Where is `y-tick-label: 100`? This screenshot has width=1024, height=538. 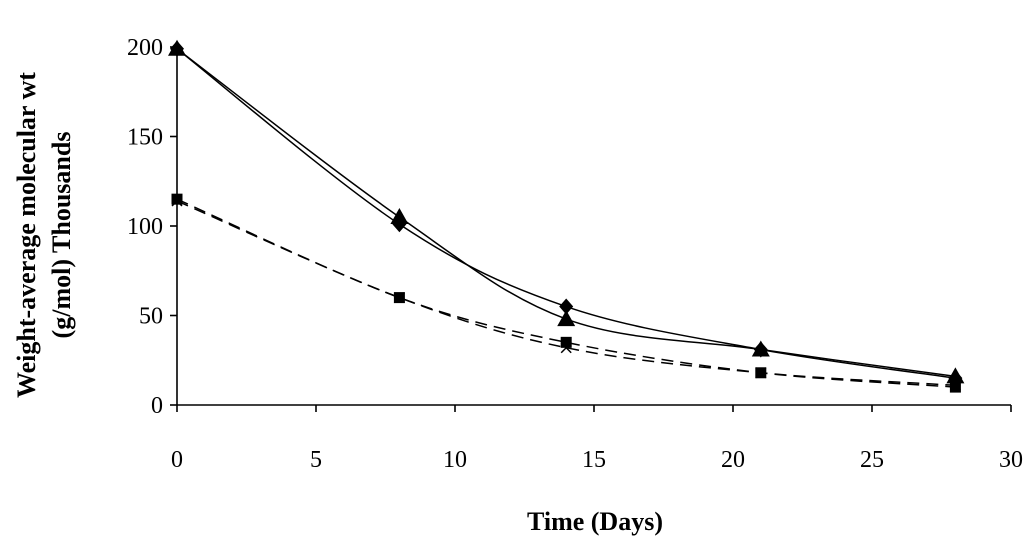
y-tick-label: 100 is located at coordinates (145, 227).